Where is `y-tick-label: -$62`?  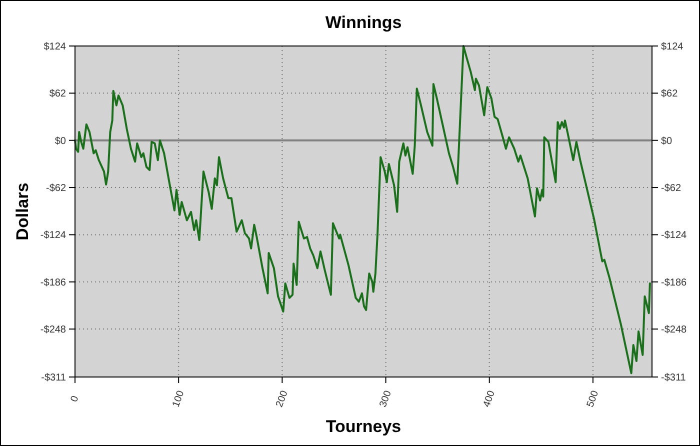 y-tick-label: -$62 is located at coordinates (56, 188).